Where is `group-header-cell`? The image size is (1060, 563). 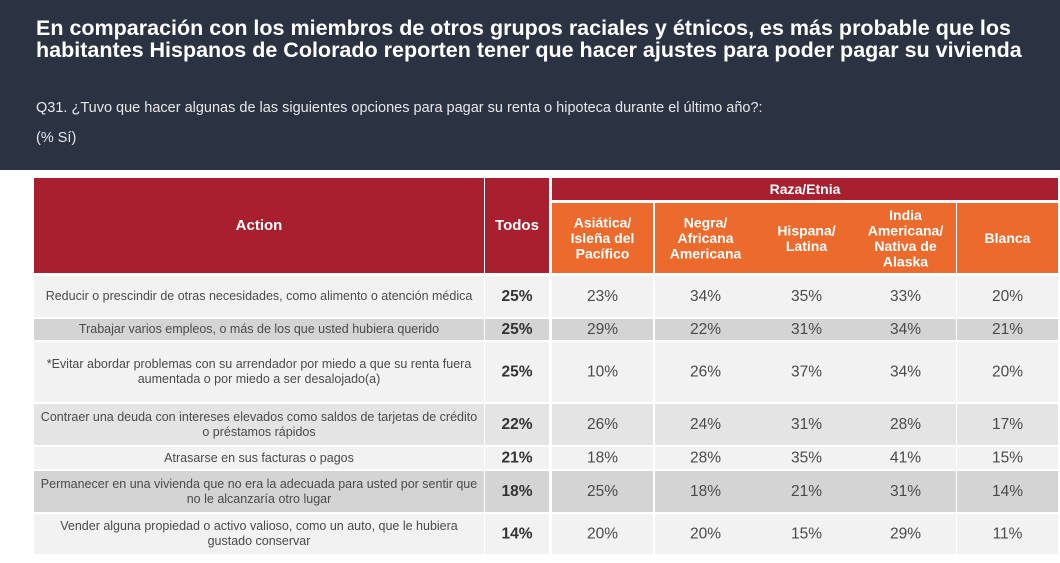
group-header-cell is located at coordinates (805, 189).